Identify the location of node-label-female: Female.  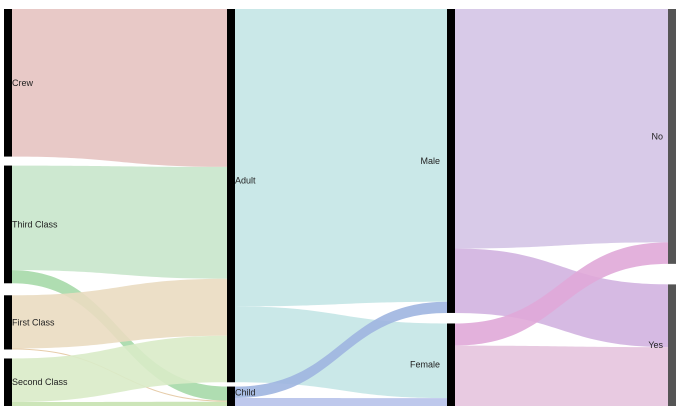
(425, 365).